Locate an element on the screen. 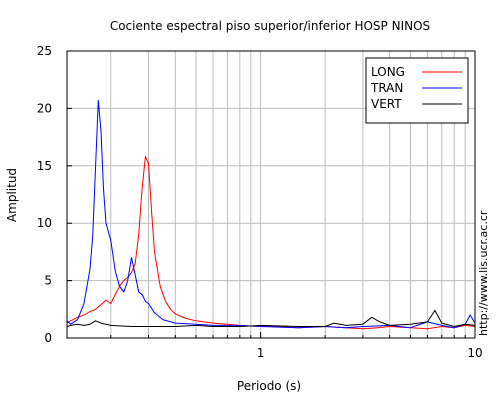 The height and width of the screenshot is (400, 500). watermark-url: http://www.lis.ucr.ac.cr is located at coordinates (483, 273).